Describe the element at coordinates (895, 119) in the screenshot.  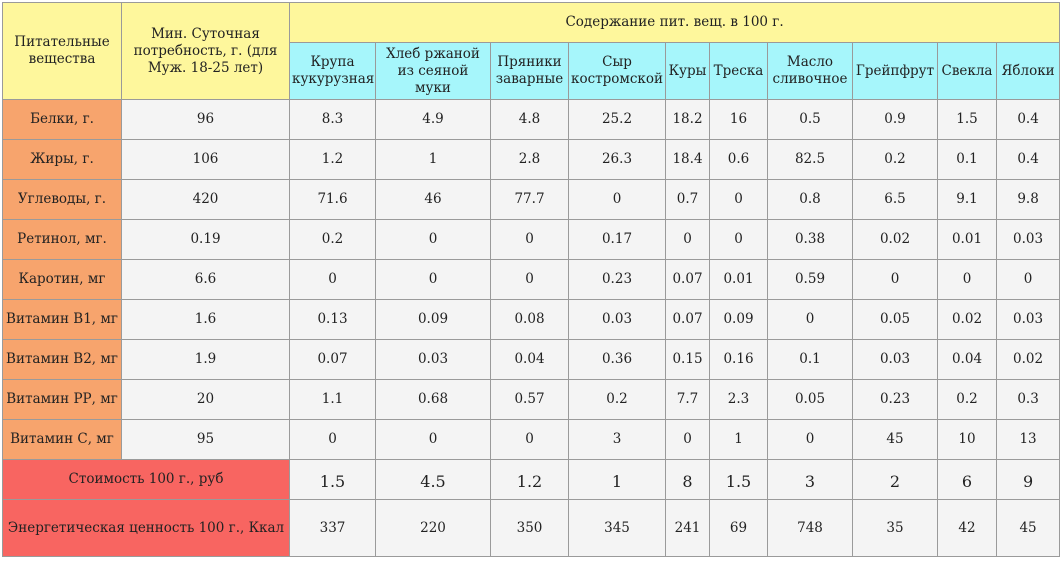
I see `content-cell: 0.9` at that location.